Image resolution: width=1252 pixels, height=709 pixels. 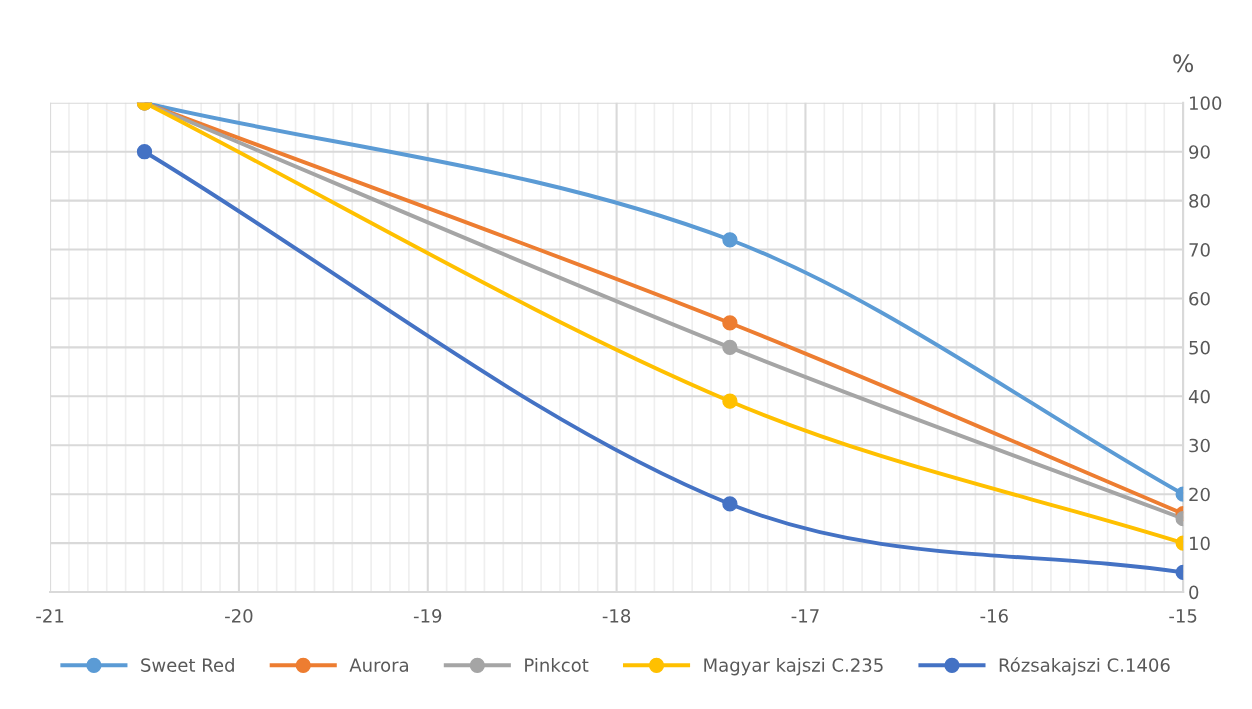 I want to click on legend-label: Magyar kajszi C.235, so click(x=793, y=666).